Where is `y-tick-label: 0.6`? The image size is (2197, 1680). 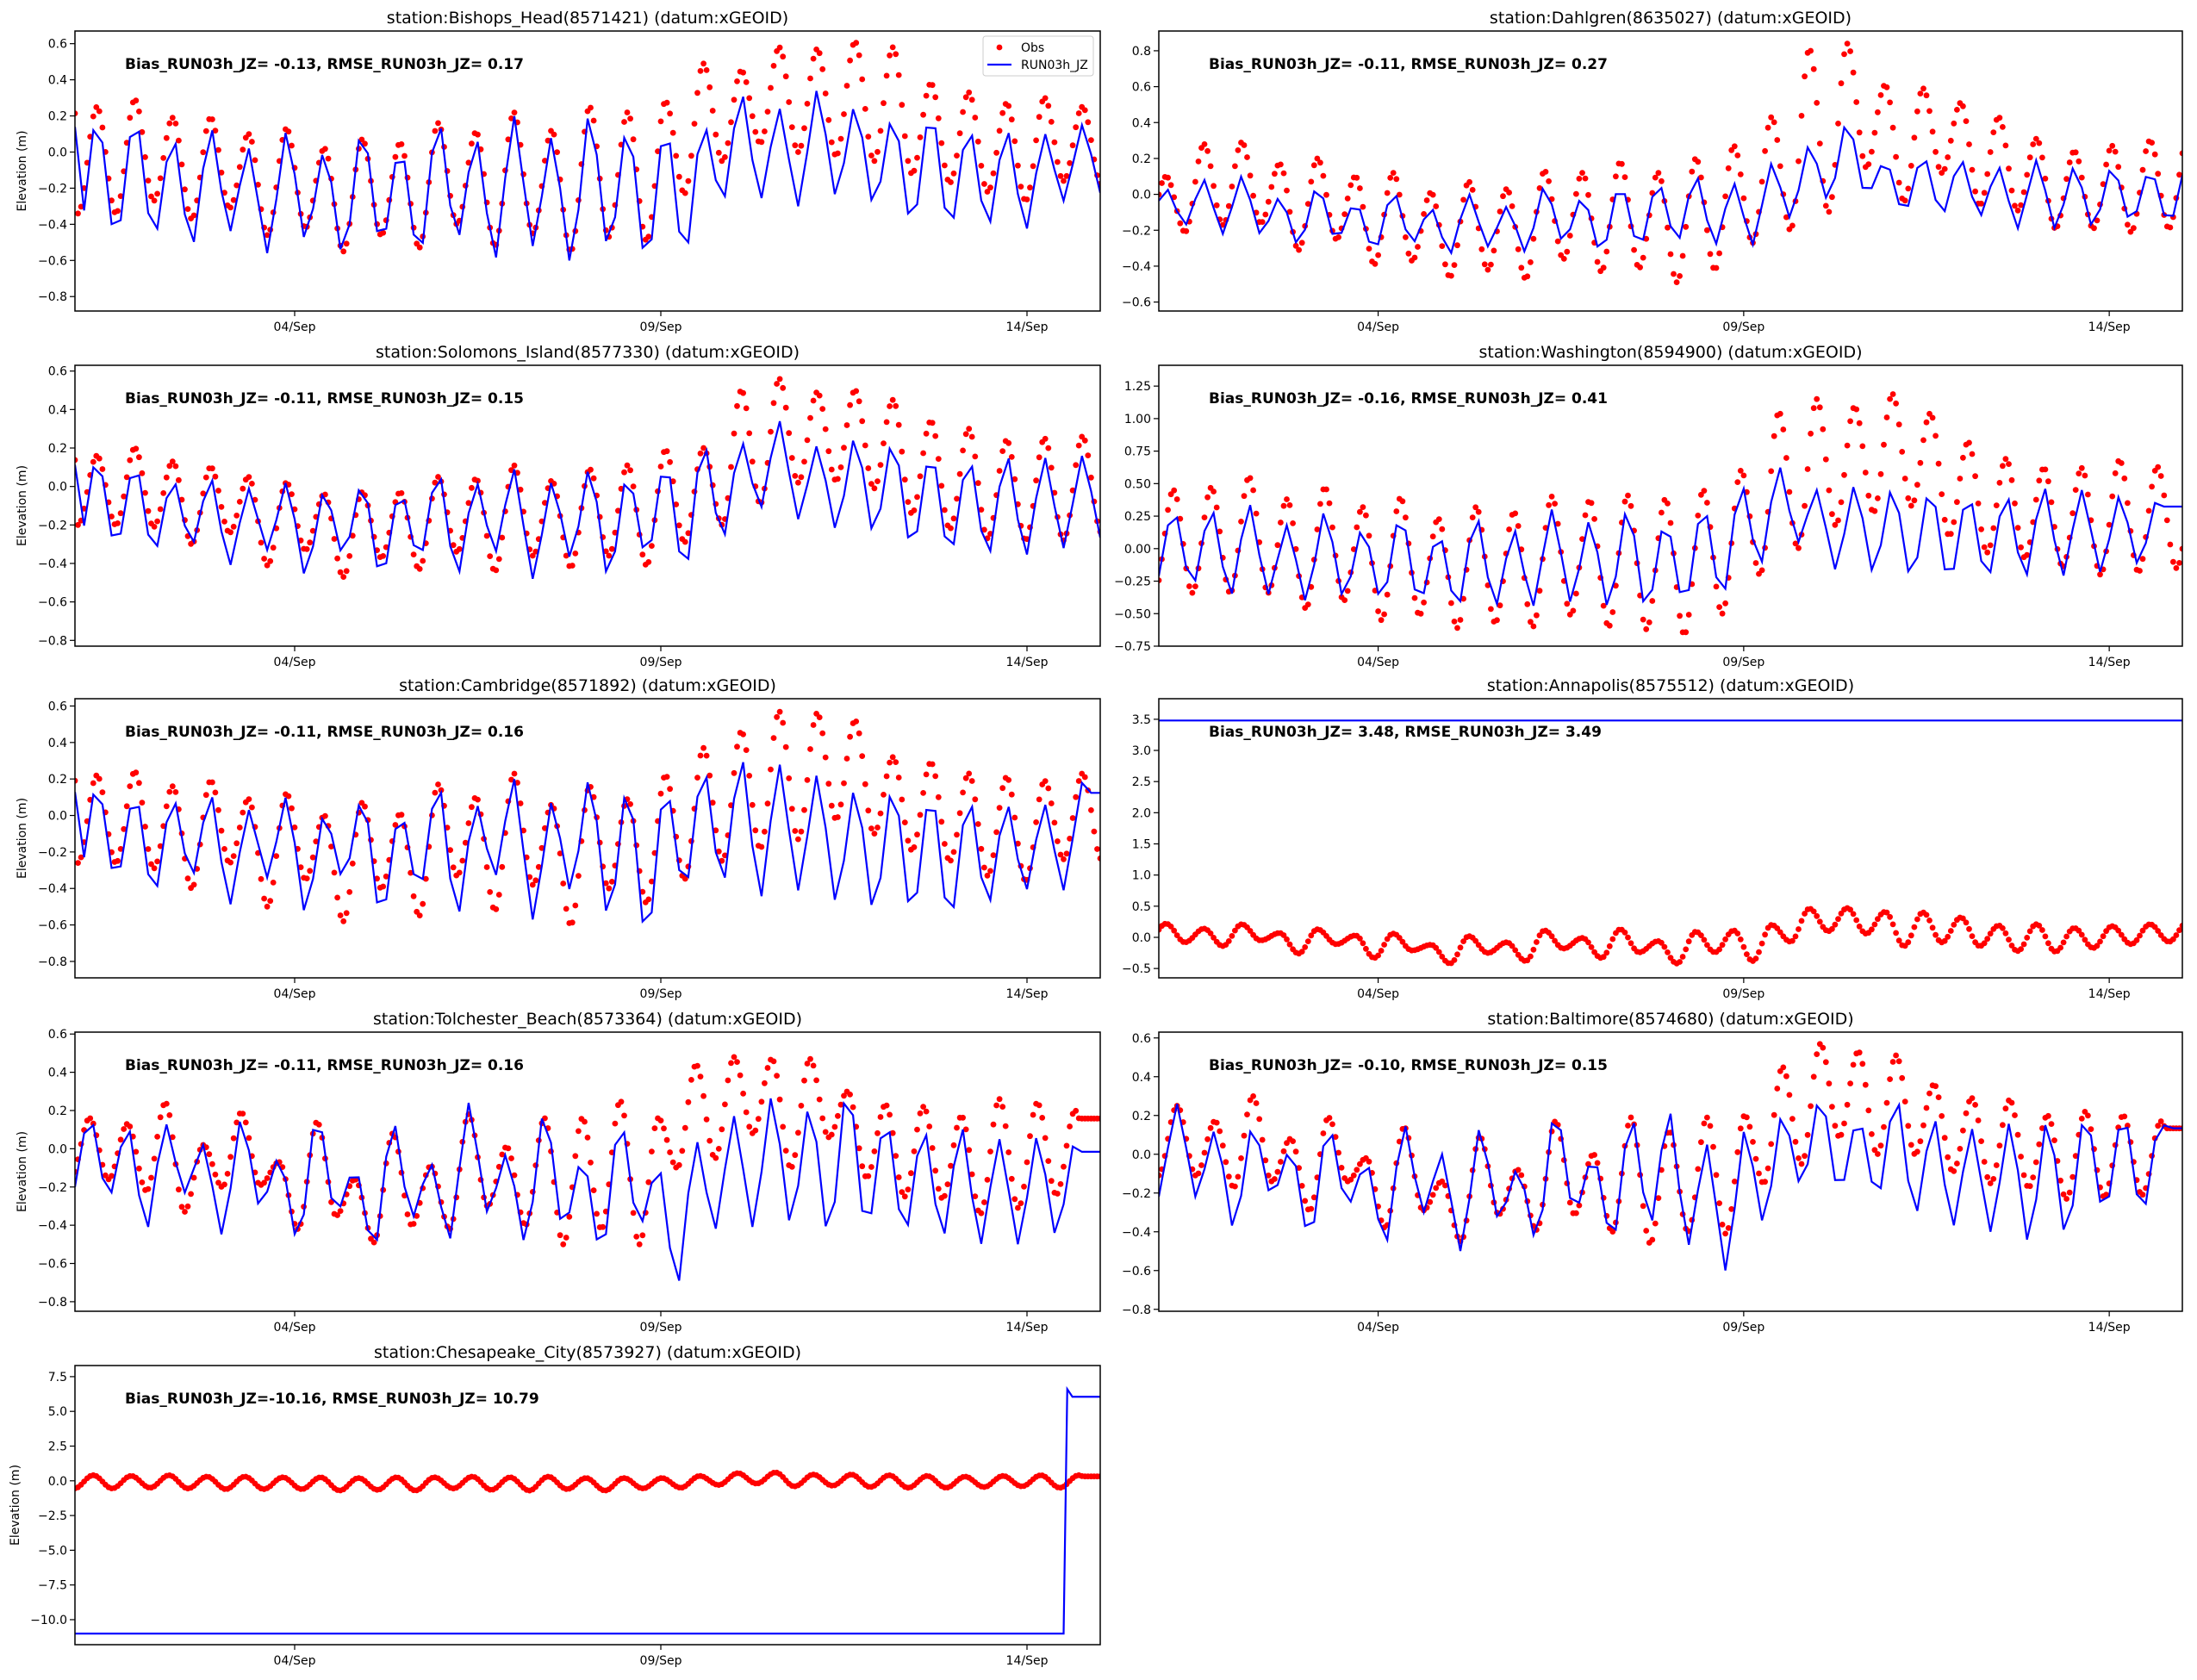 y-tick-label: 0.6 is located at coordinates (58, 372).